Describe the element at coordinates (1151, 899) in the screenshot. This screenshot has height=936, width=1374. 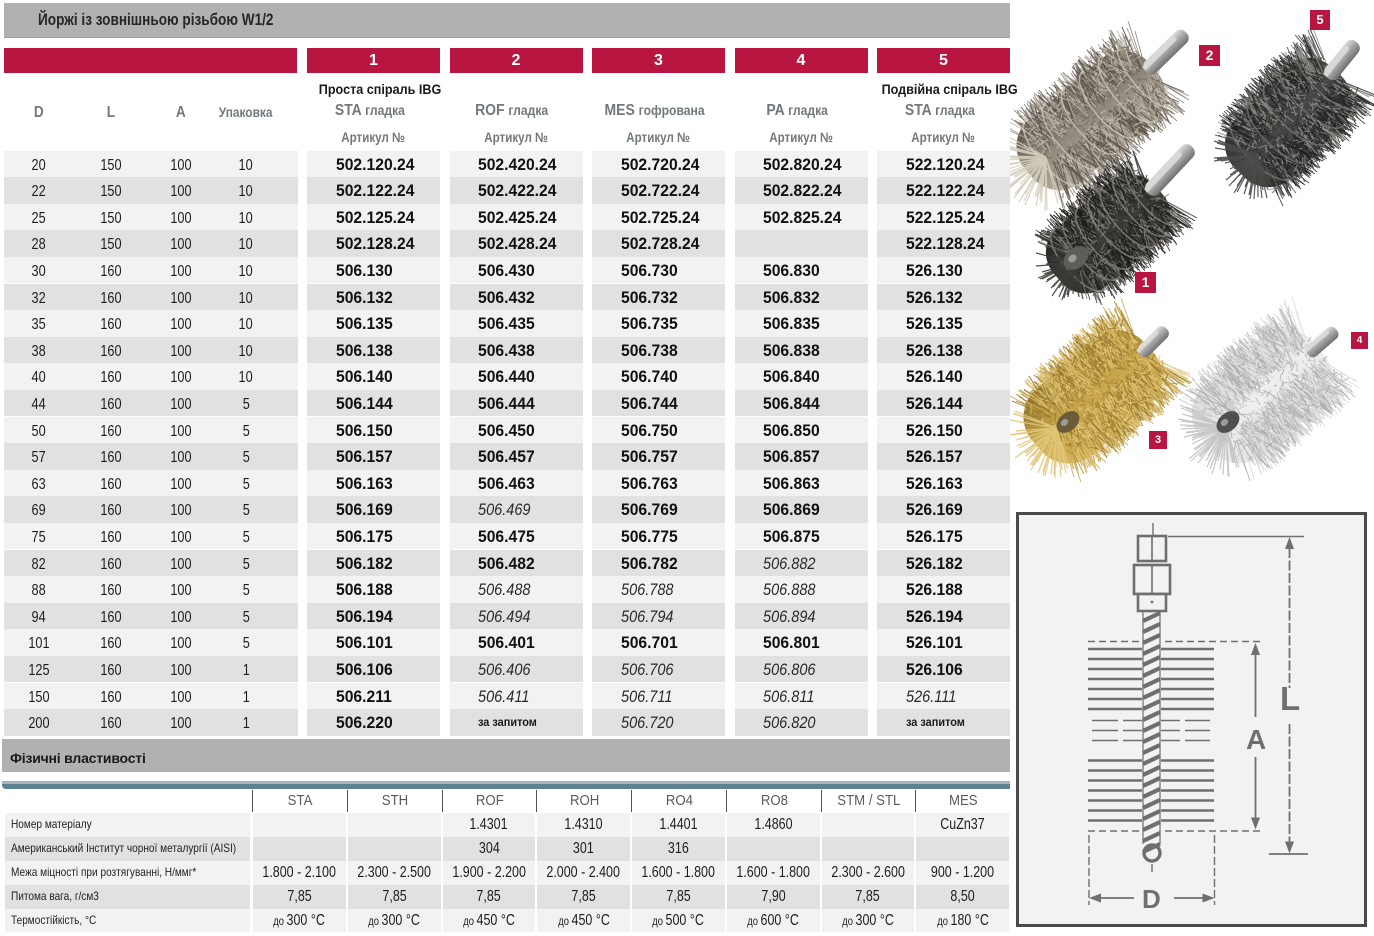
I see `svg-text: D` at that location.